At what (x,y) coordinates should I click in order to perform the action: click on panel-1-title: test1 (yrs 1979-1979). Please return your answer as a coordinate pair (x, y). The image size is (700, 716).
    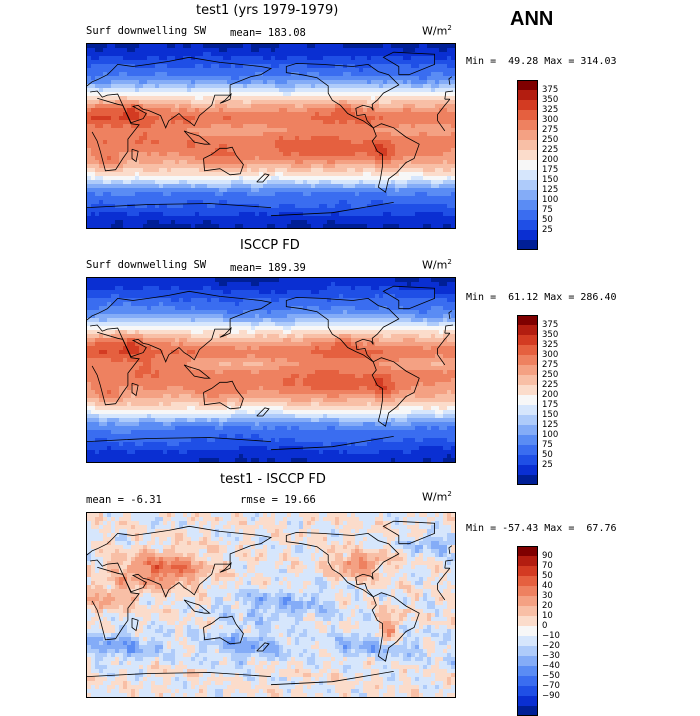
    Looking at the image, I should click on (267, 10).